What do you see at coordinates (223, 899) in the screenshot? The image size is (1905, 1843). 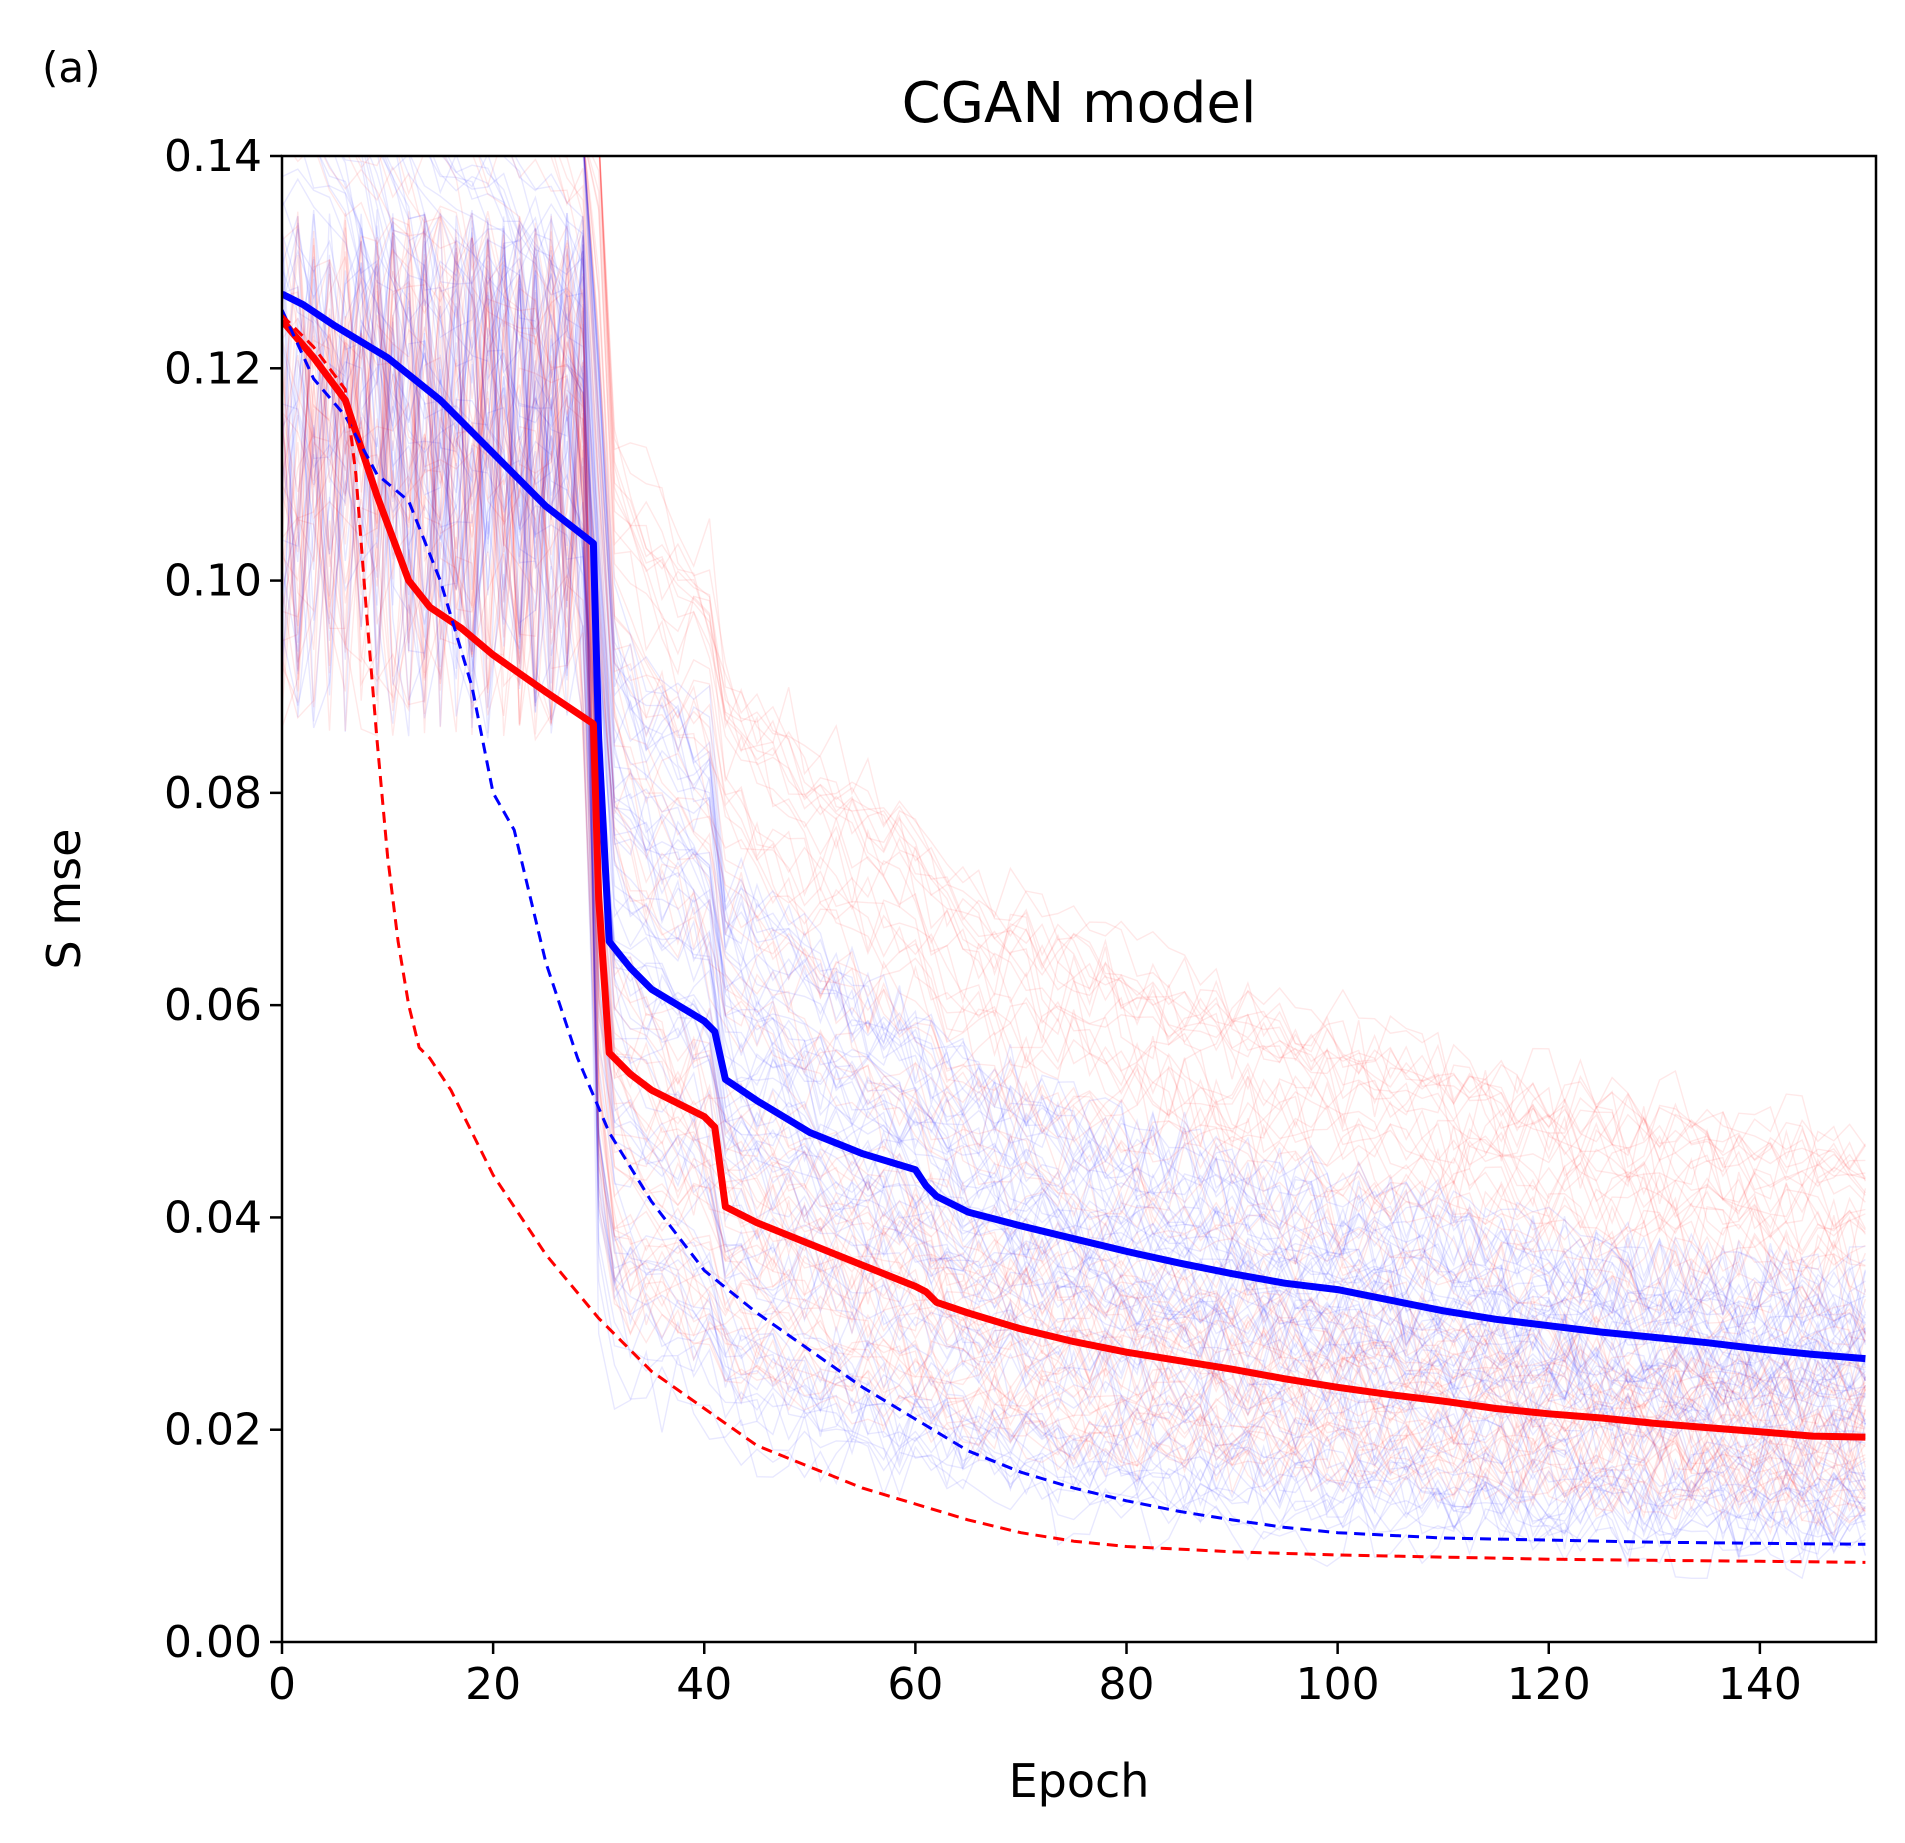 I see `y-axis-ticks: 0.00 0.02 0.04 0.06 0.08 0.10 0.12 0.14` at bounding box center [223, 899].